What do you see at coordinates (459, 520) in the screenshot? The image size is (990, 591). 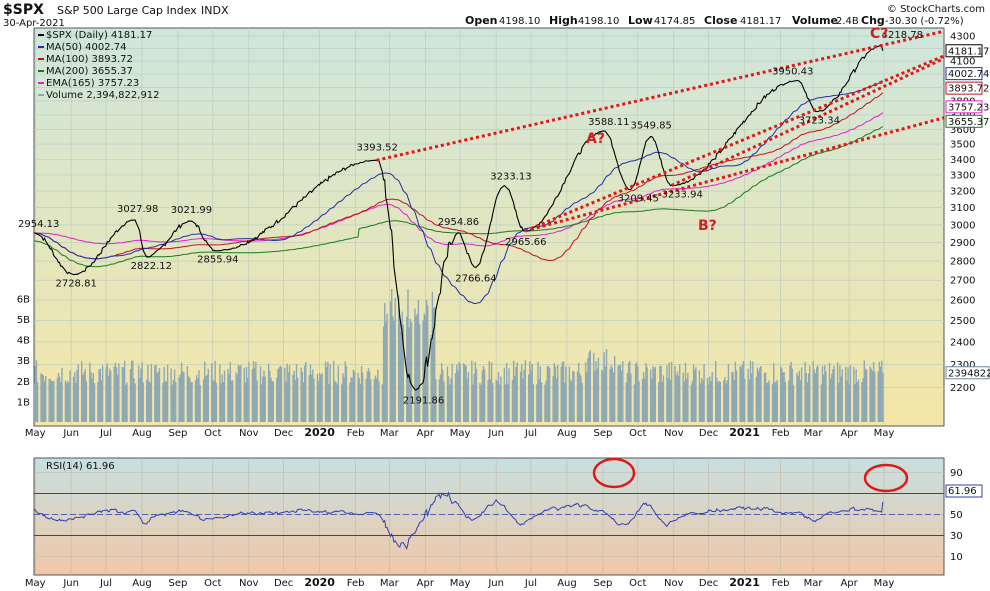 I see `rsi-line` at bounding box center [459, 520].